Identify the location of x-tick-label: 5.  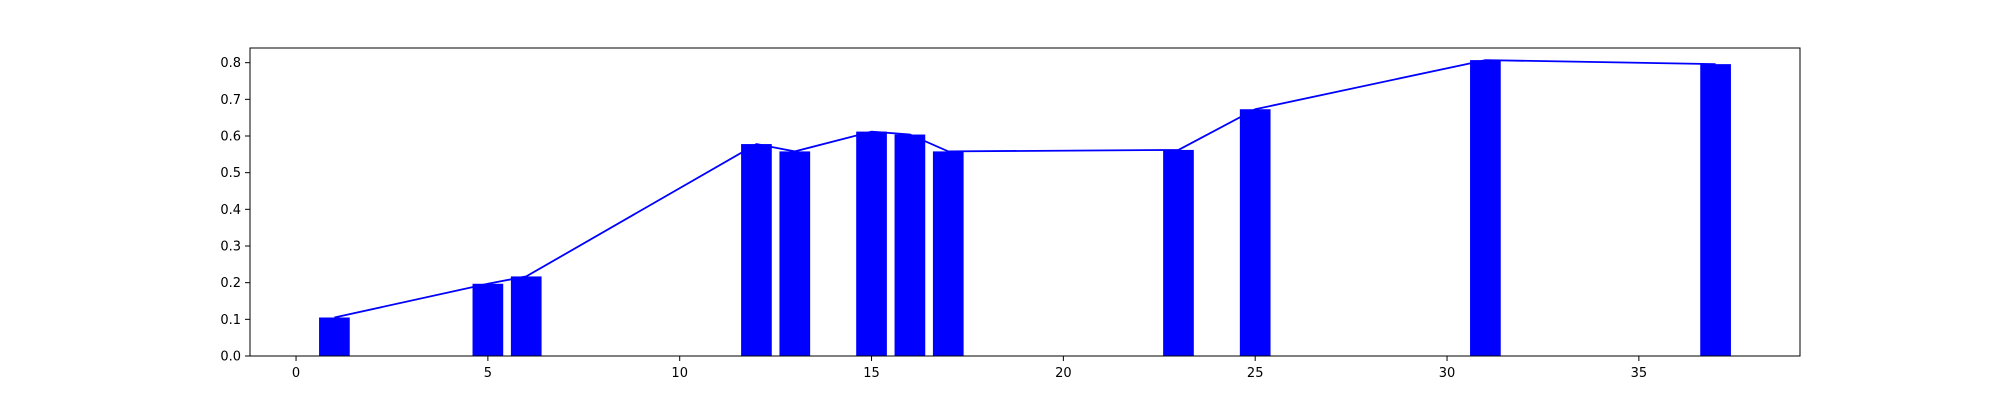
(488, 373).